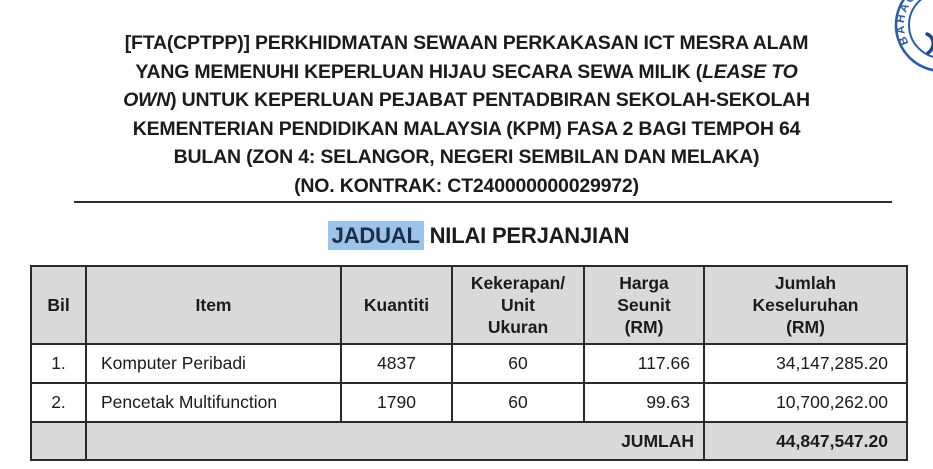 The width and height of the screenshot is (933, 469). I want to click on table-total-row: JUMLAH 44,847,547.20, so click(469, 441).